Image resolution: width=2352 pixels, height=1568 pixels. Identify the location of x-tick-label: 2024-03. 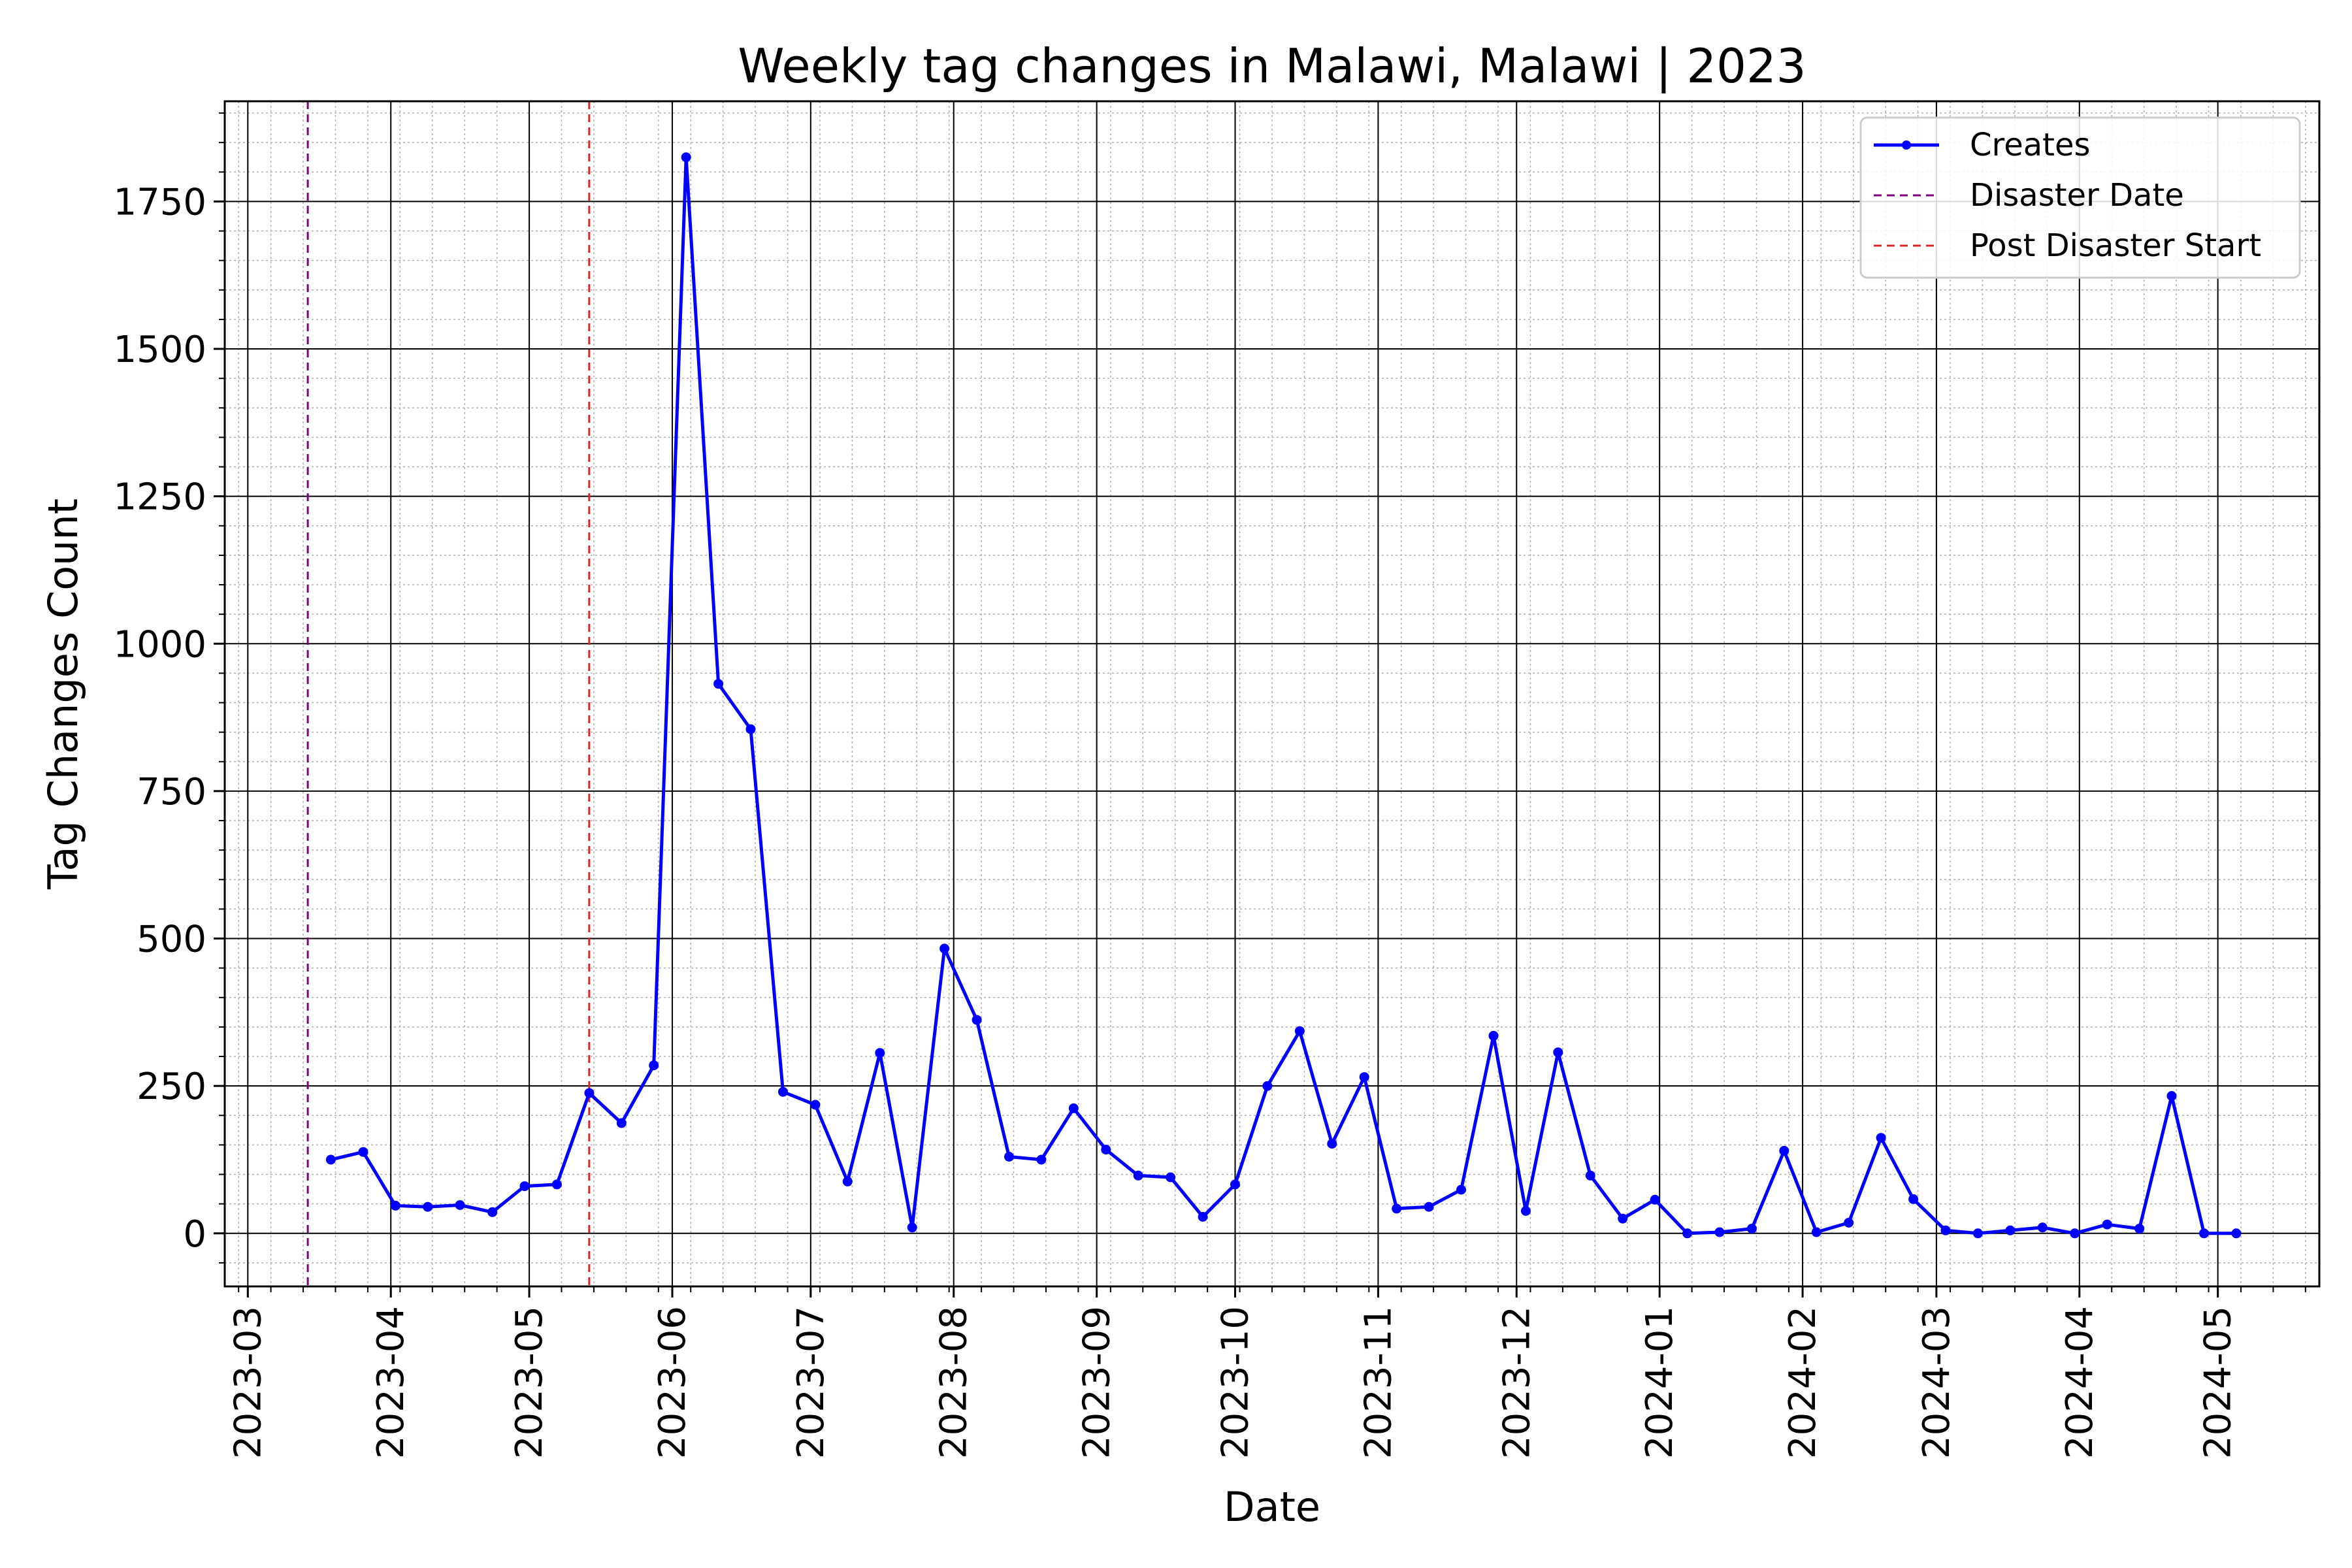
(1937, 1382).